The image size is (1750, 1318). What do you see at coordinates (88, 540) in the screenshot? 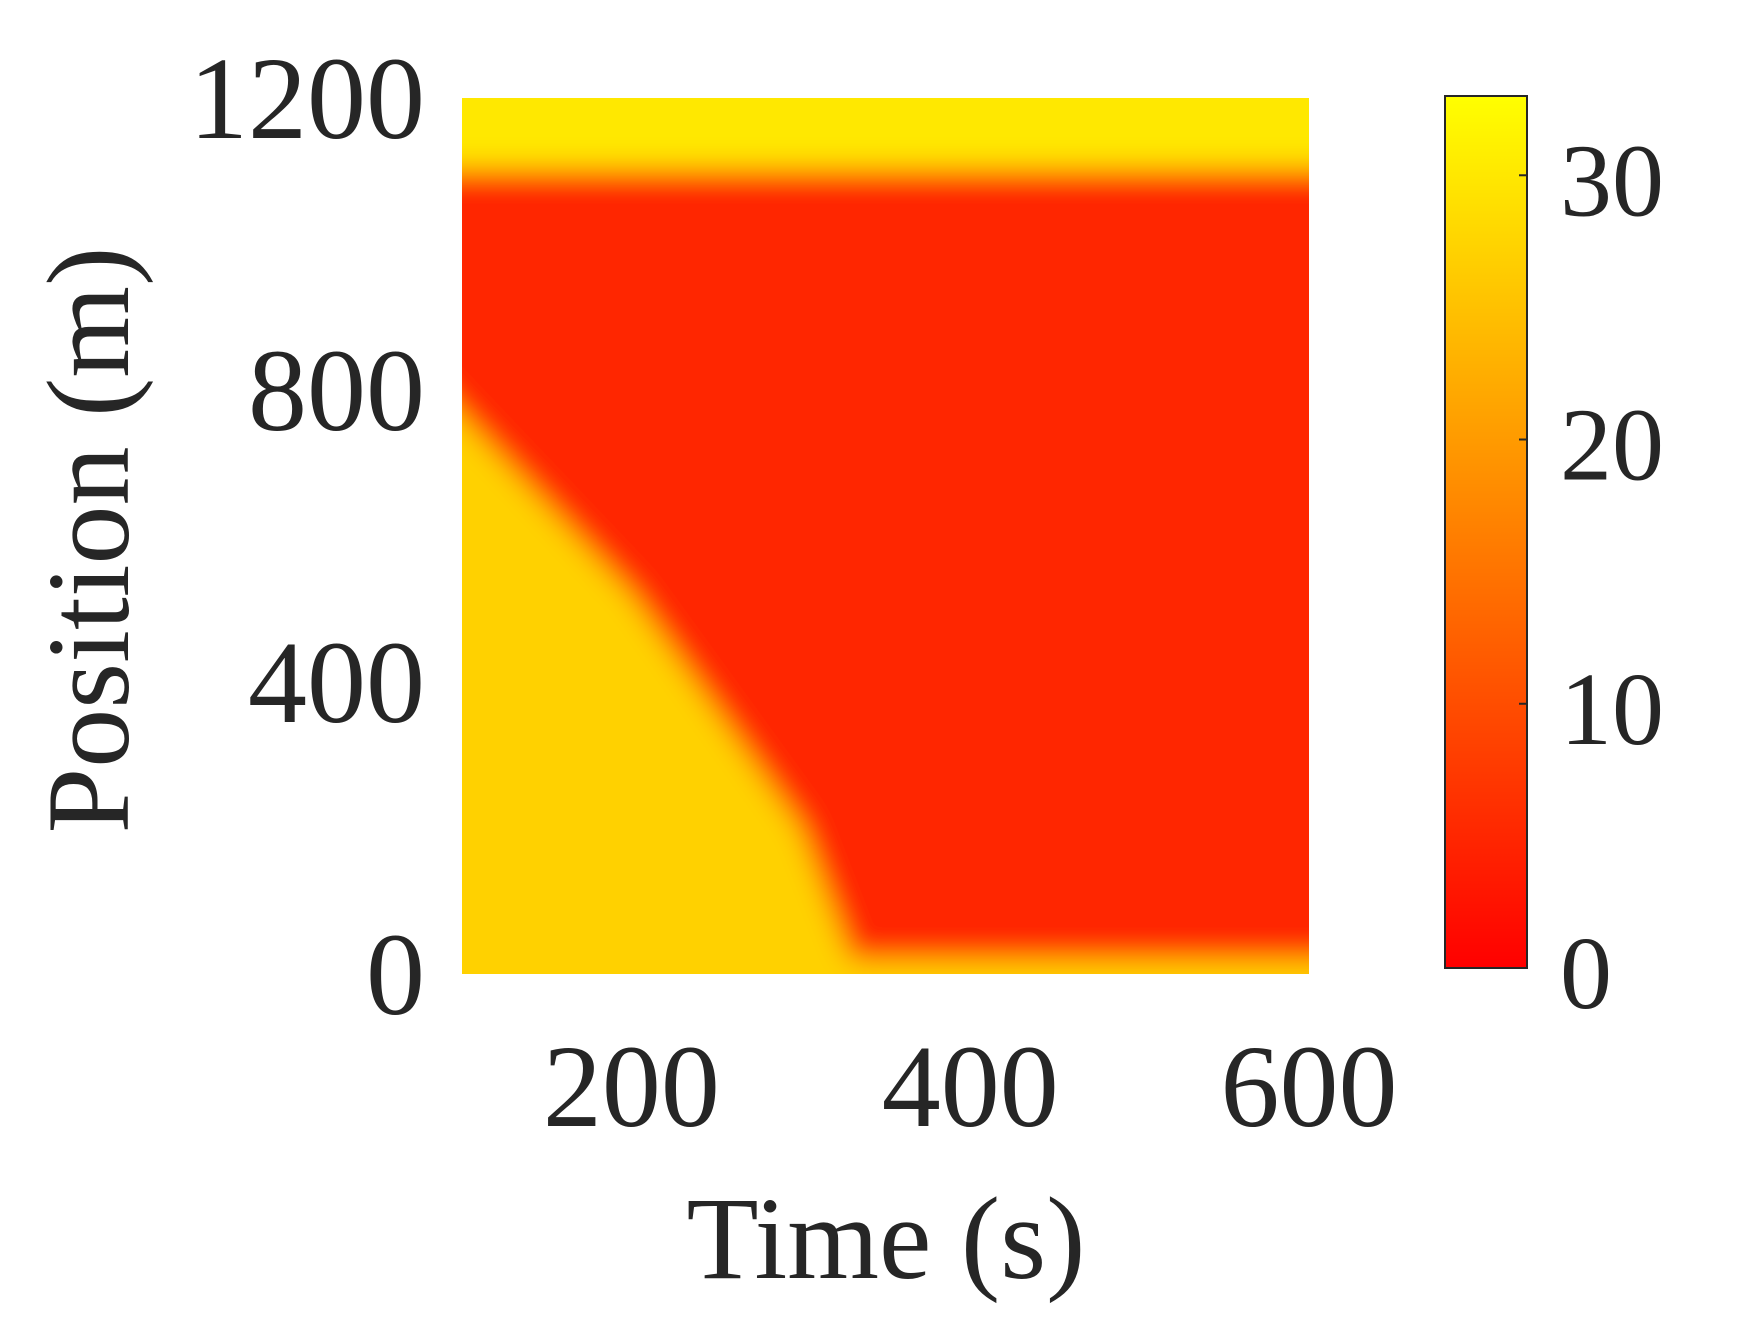
I see `y-axis-label: Position (m)` at bounding box center [88, 540].